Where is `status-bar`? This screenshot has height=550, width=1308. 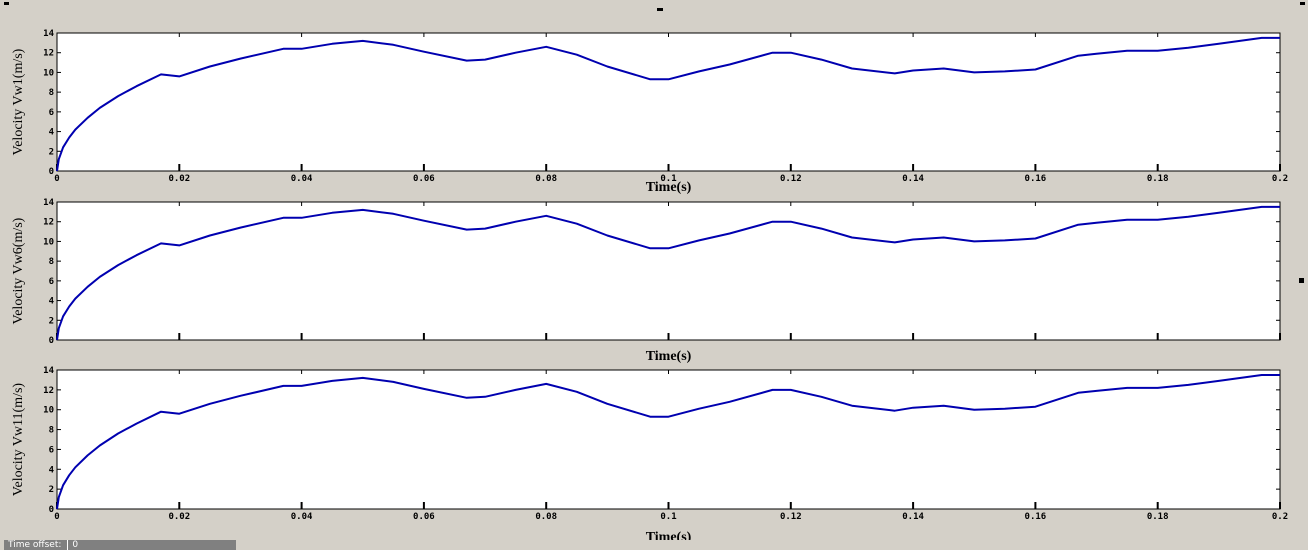 status-bar is located at coordinates (654, 545).